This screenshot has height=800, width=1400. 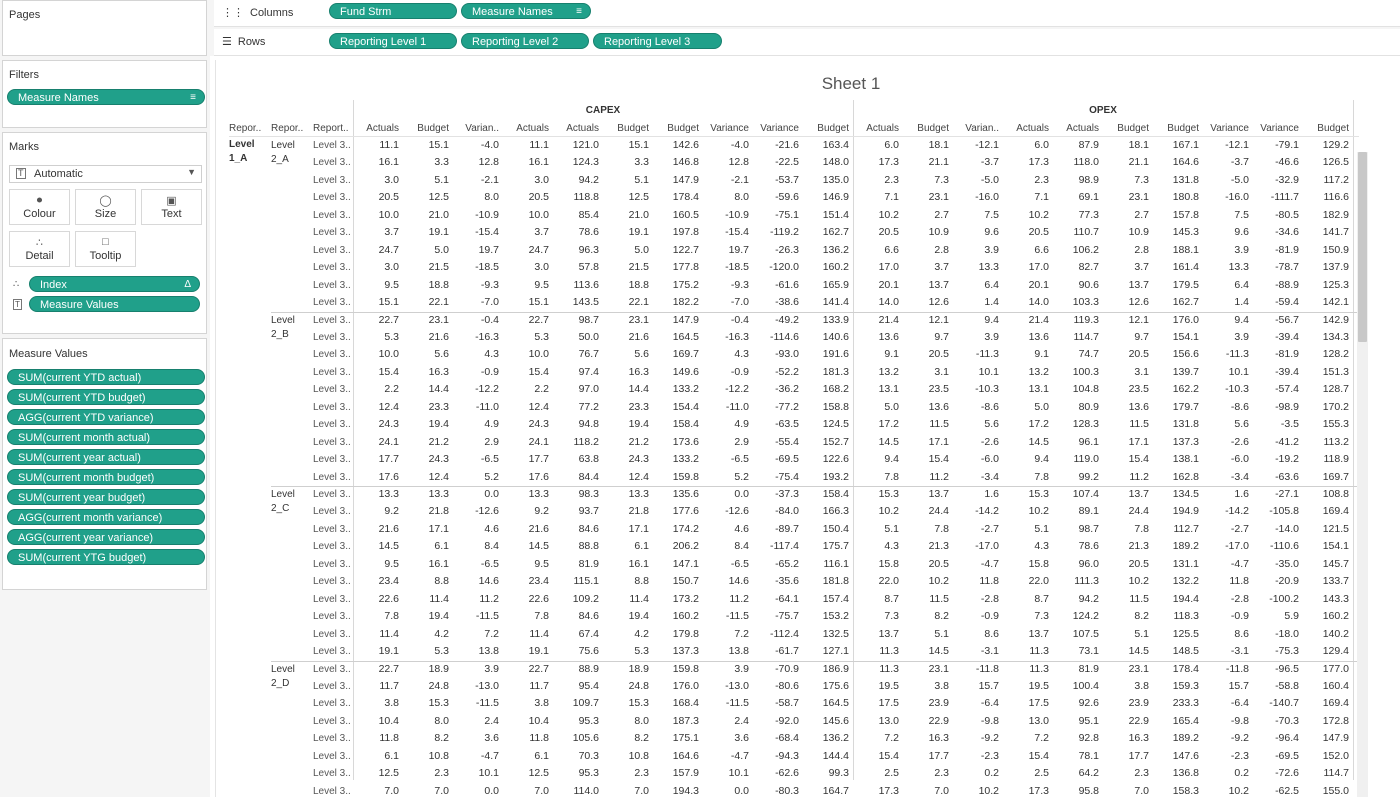 What do you see at coordinates (1287, 249) in the screenshot?
I see `table-cell: -81.9` at bounding box center [1287, 249].